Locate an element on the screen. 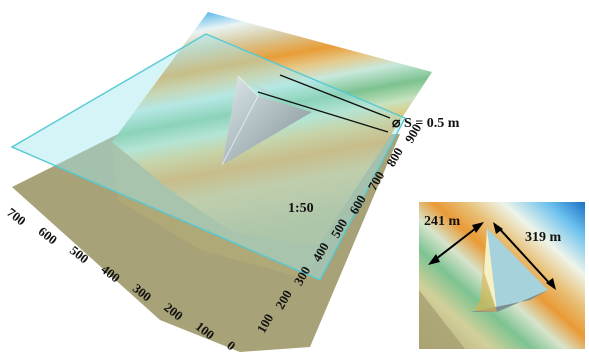  pyramid-obstacle is located at coordinates (266, 120).